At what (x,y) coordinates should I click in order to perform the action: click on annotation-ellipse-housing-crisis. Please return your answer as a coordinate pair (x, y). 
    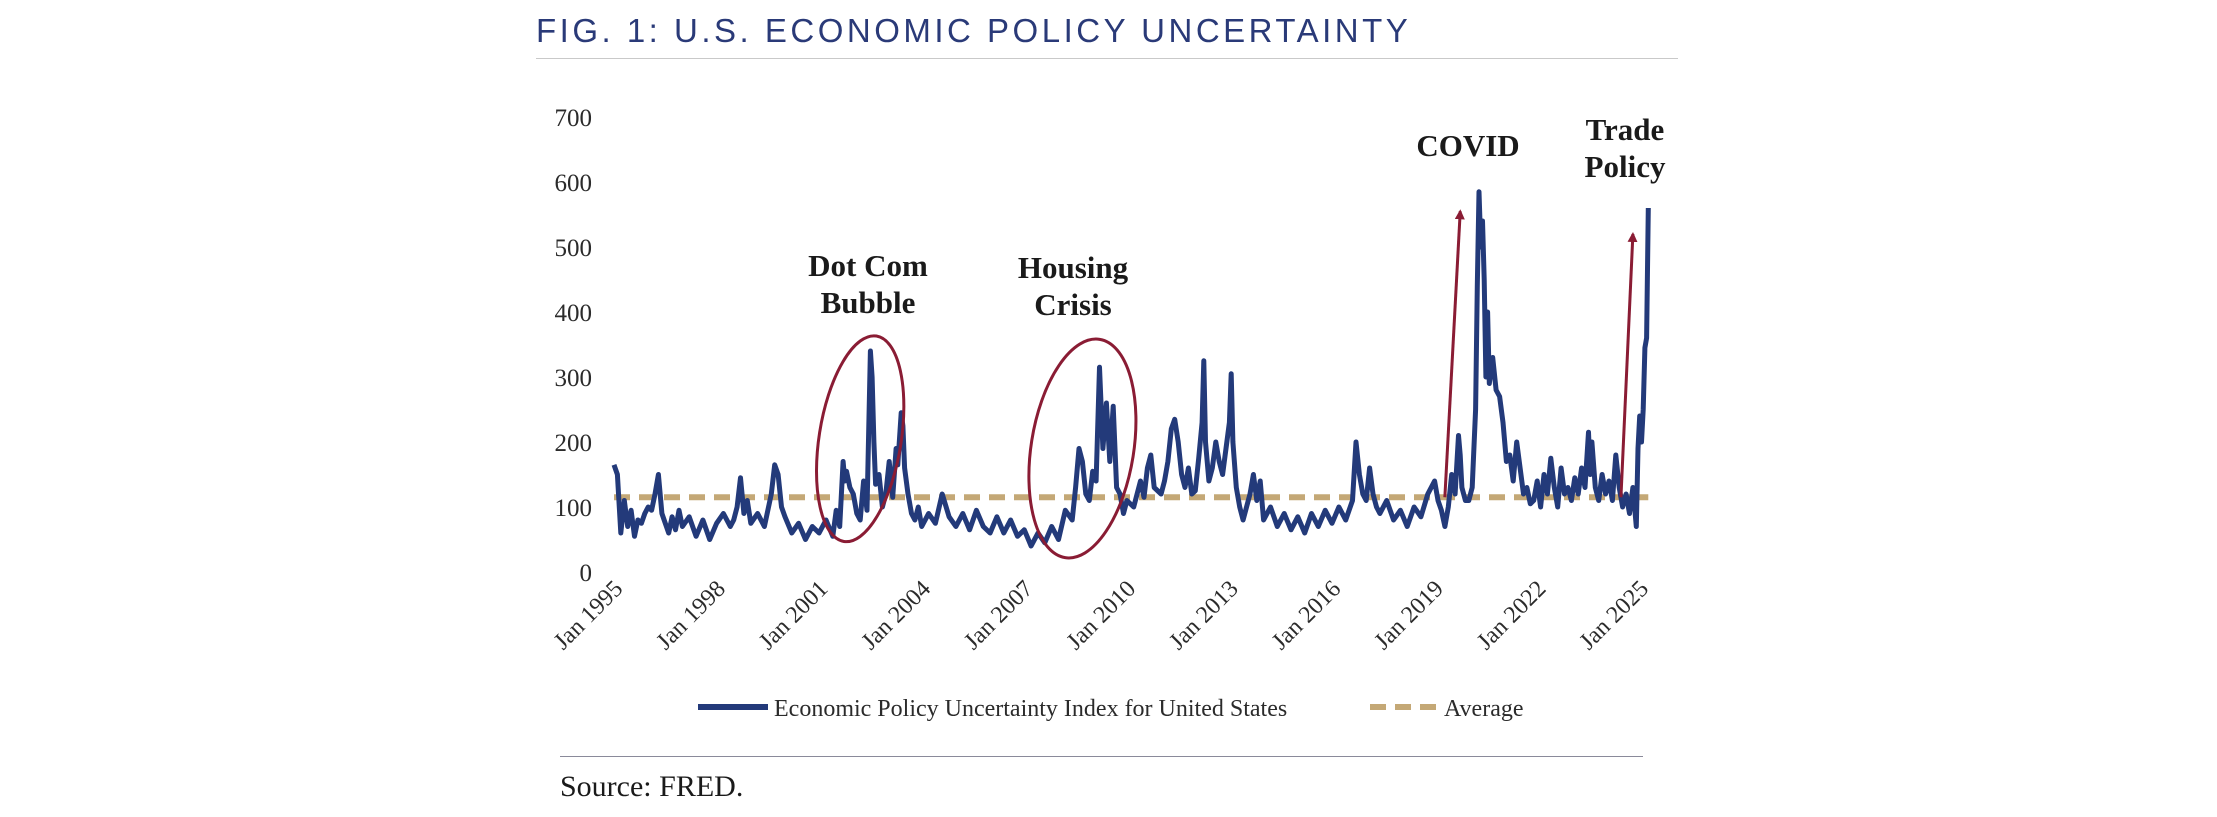
    Looking at the image, I should click on (1082, 448).